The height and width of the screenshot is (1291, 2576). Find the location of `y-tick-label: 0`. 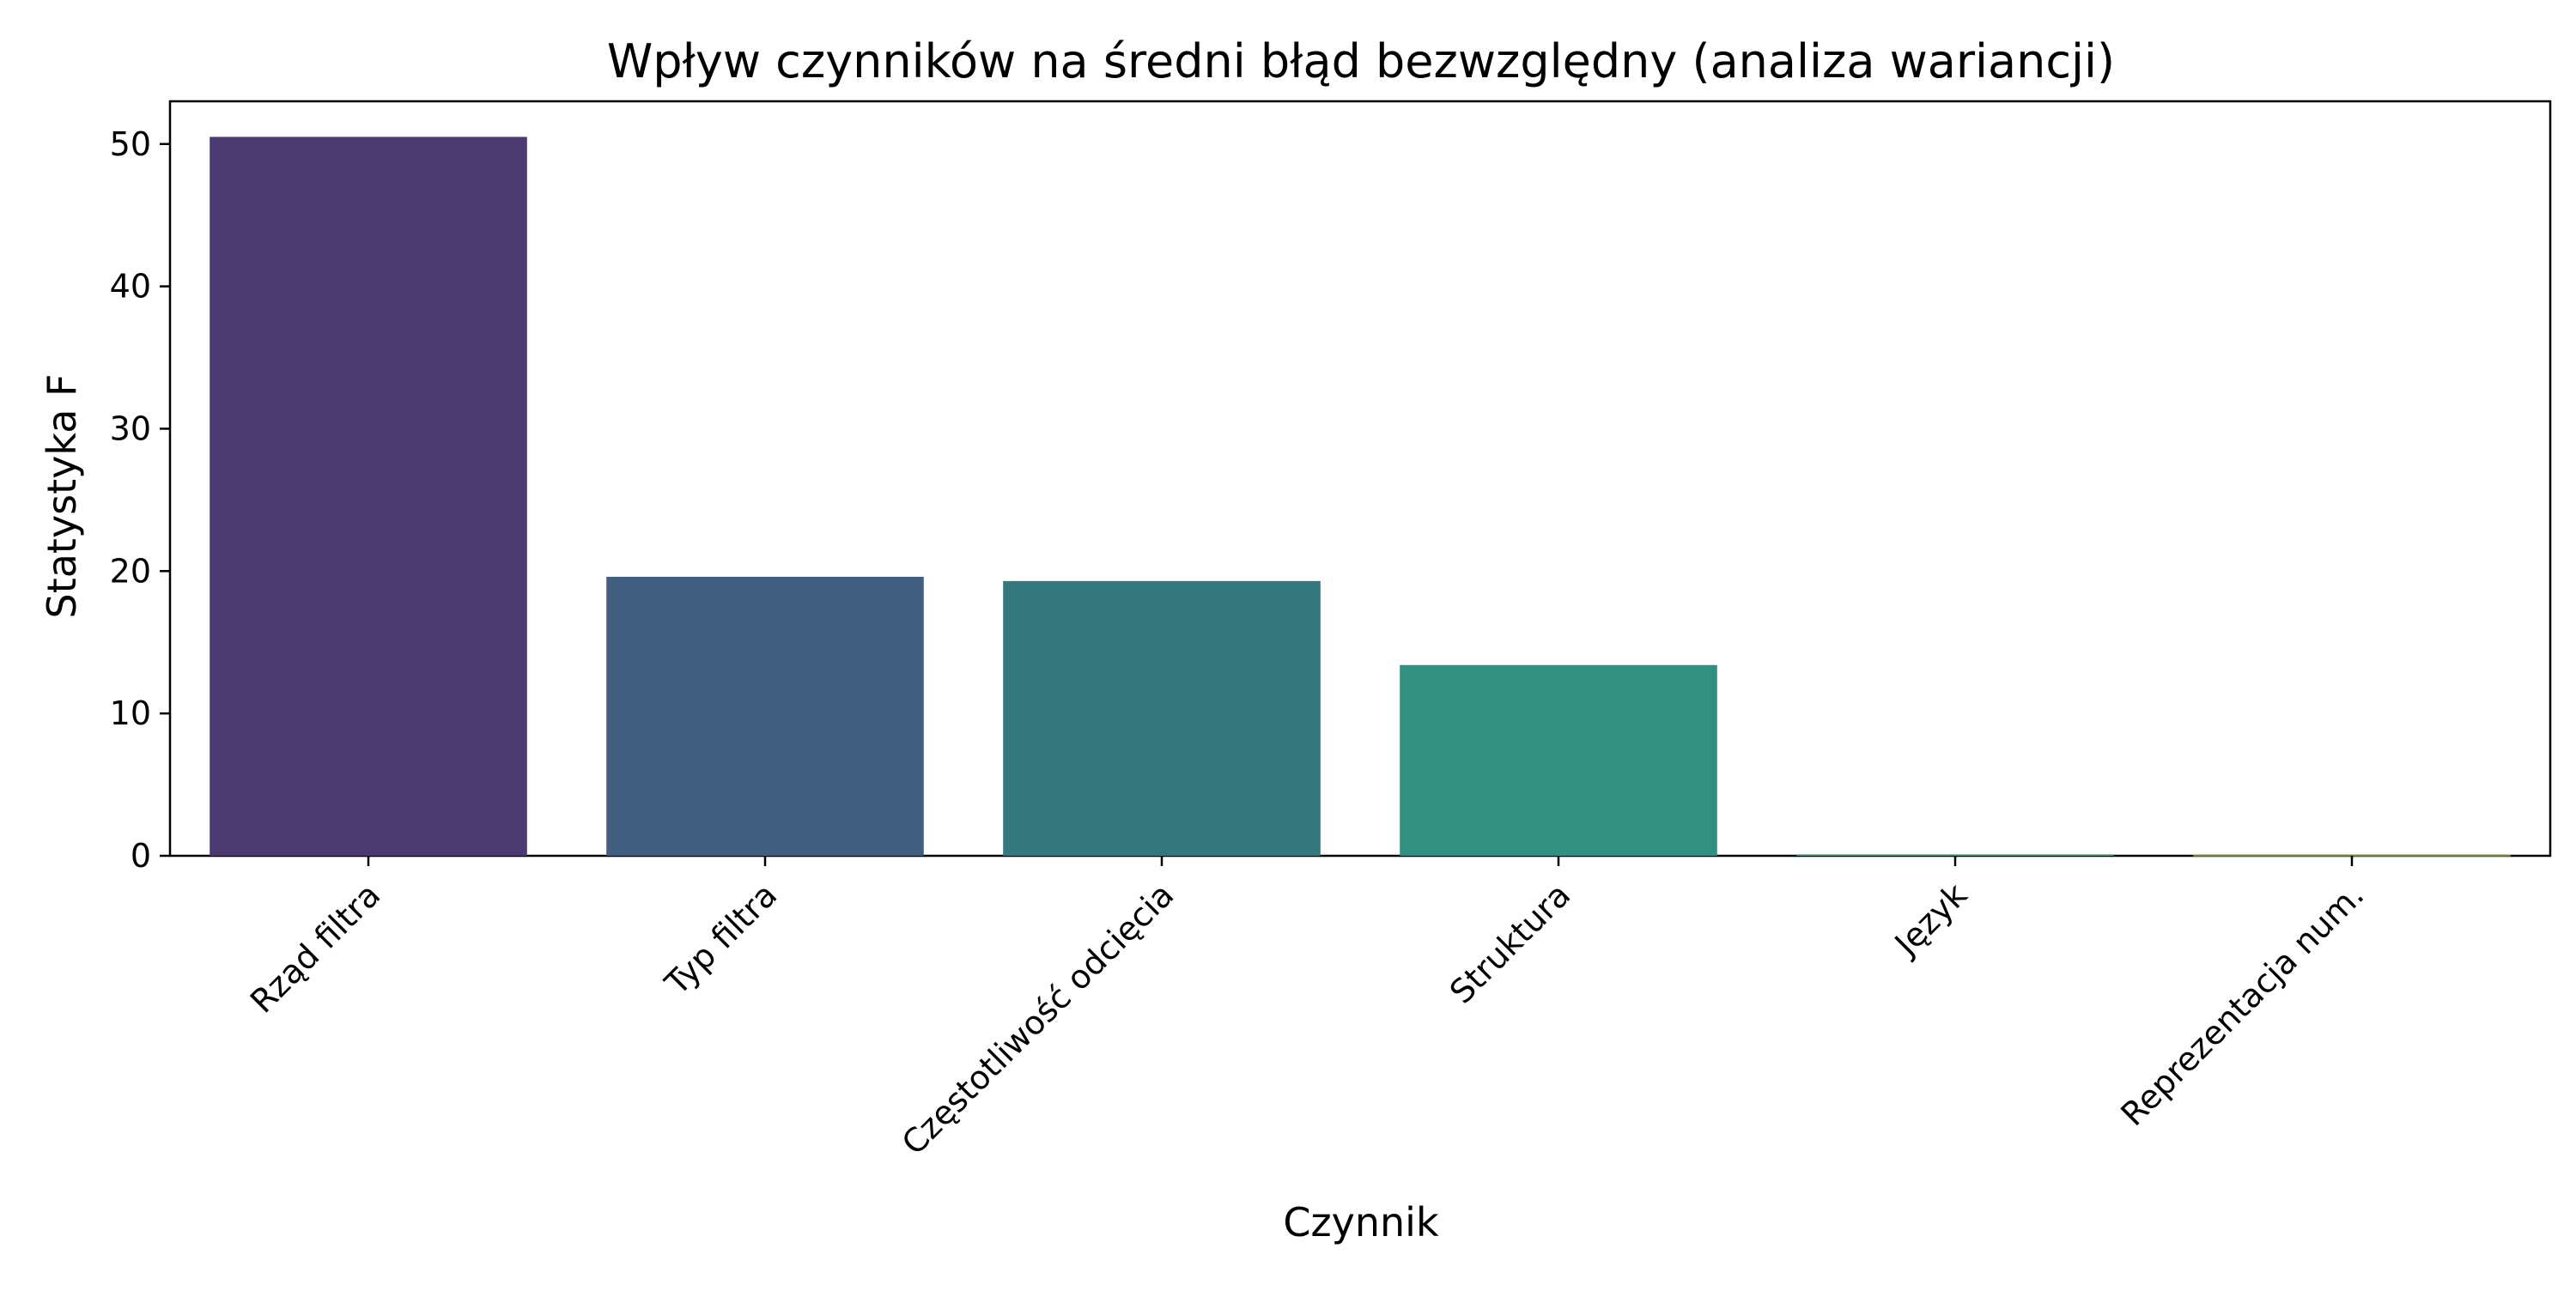

y-tick-label: 0 is located at coordinates (141, 856).